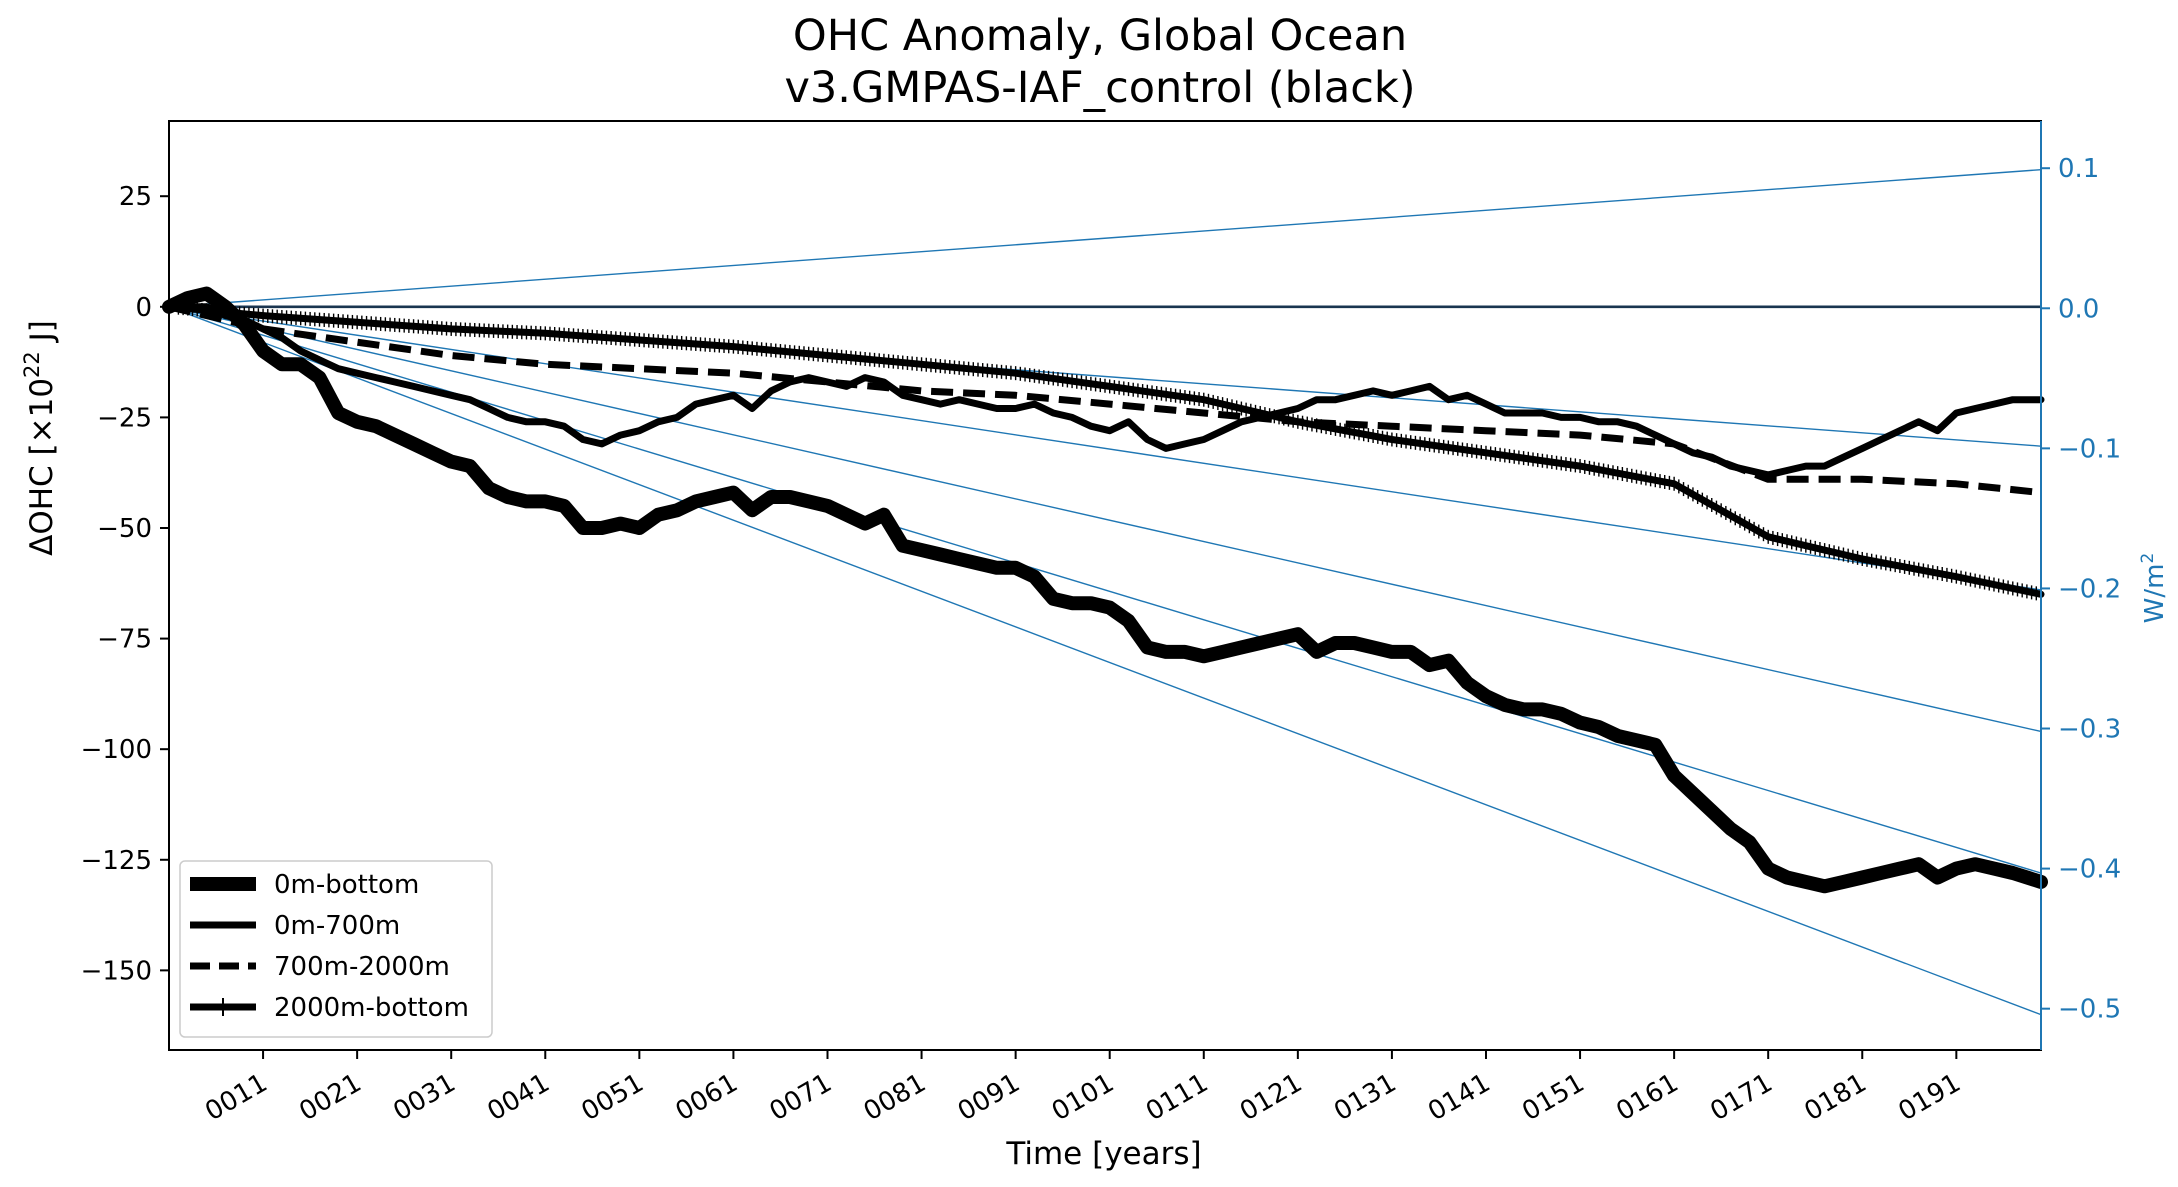 This screenshot has height=1187, width=2178. Describe the element at coordinates (337, 926) in the screenshot. I see `legend-label-0m-700m: 0m-700m` at that location.